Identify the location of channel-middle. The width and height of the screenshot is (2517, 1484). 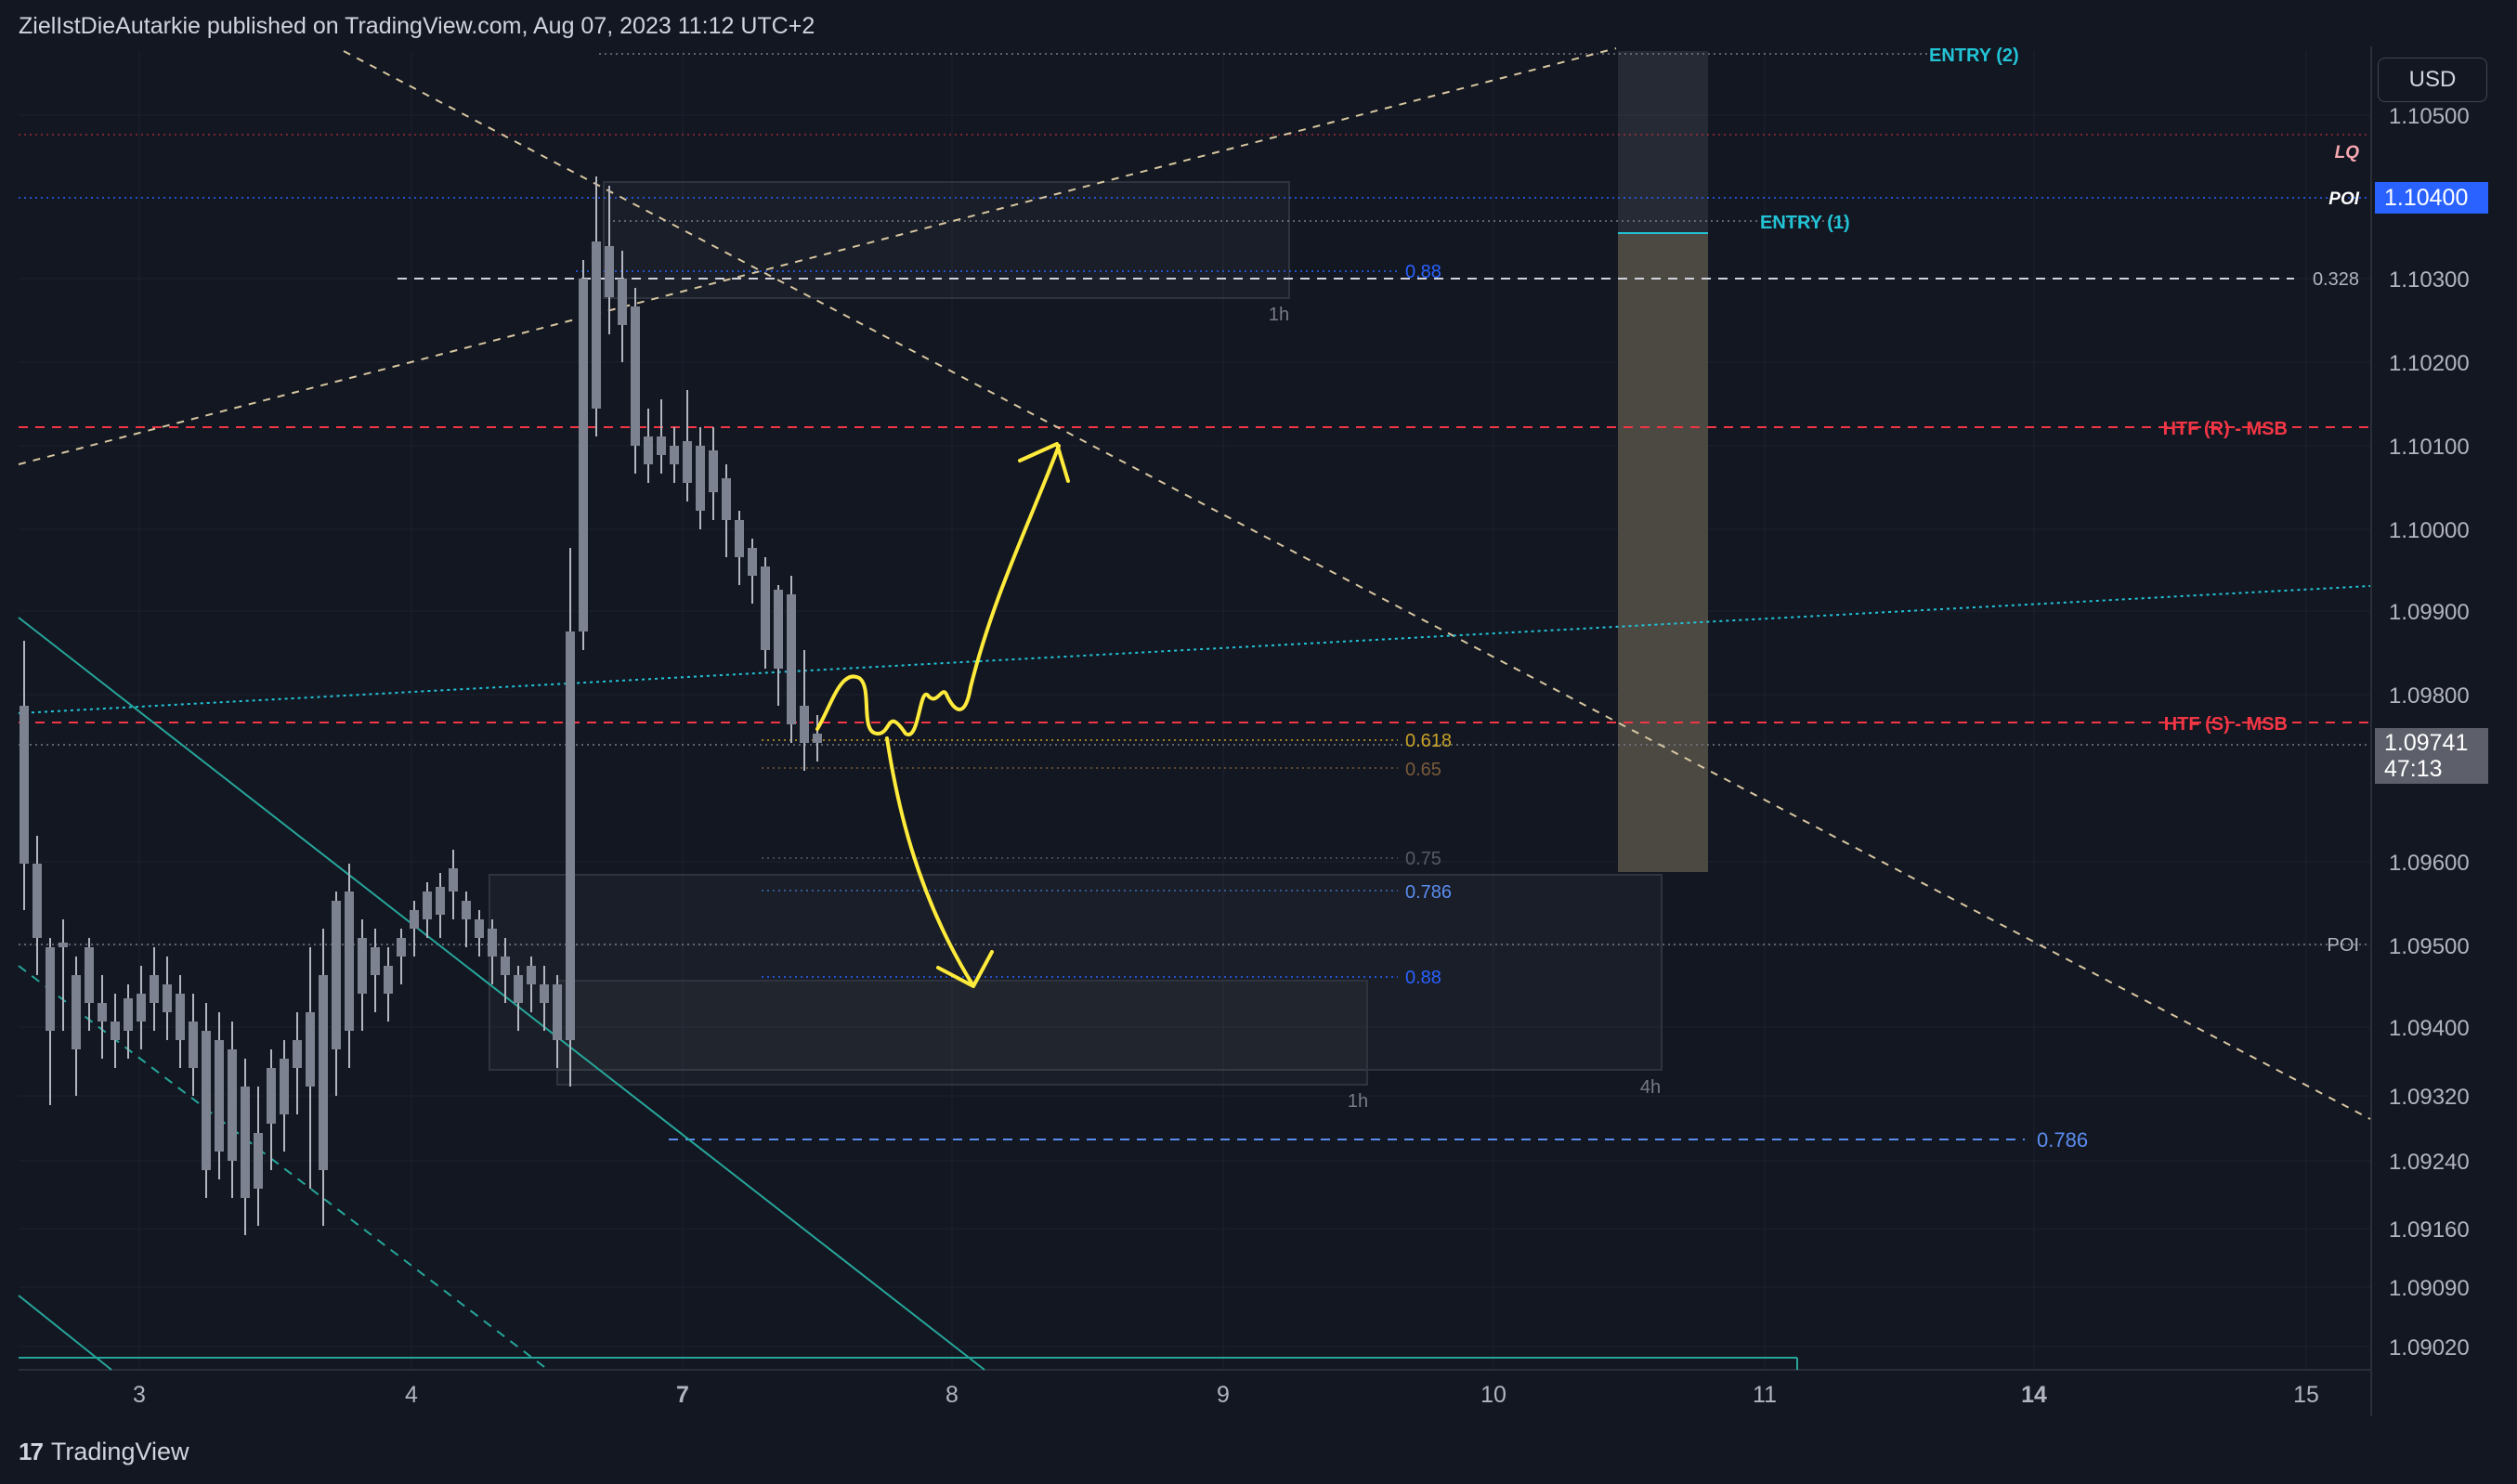
(283, 1168).